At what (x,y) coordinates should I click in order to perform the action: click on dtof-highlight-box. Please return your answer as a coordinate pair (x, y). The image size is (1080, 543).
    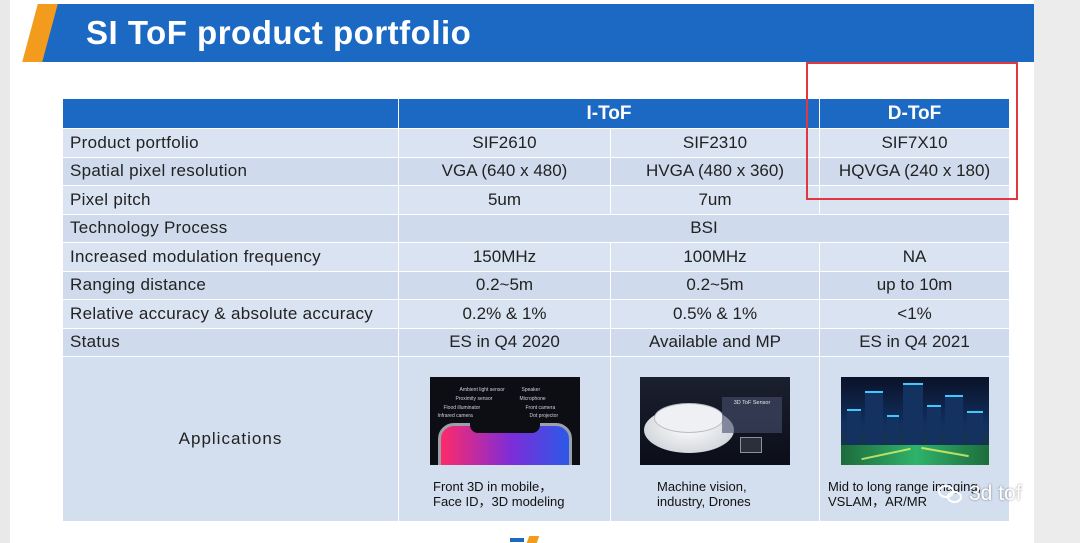
    Looking at the image, I should click on (912, 131).